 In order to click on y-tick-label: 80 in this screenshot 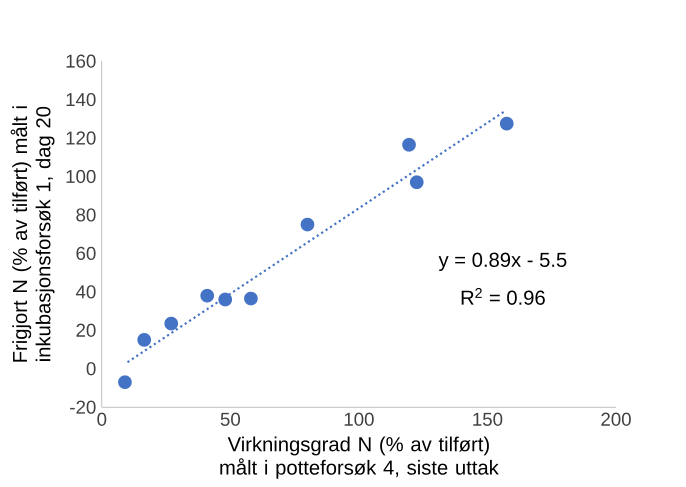, I will do `click(86, 215)`.